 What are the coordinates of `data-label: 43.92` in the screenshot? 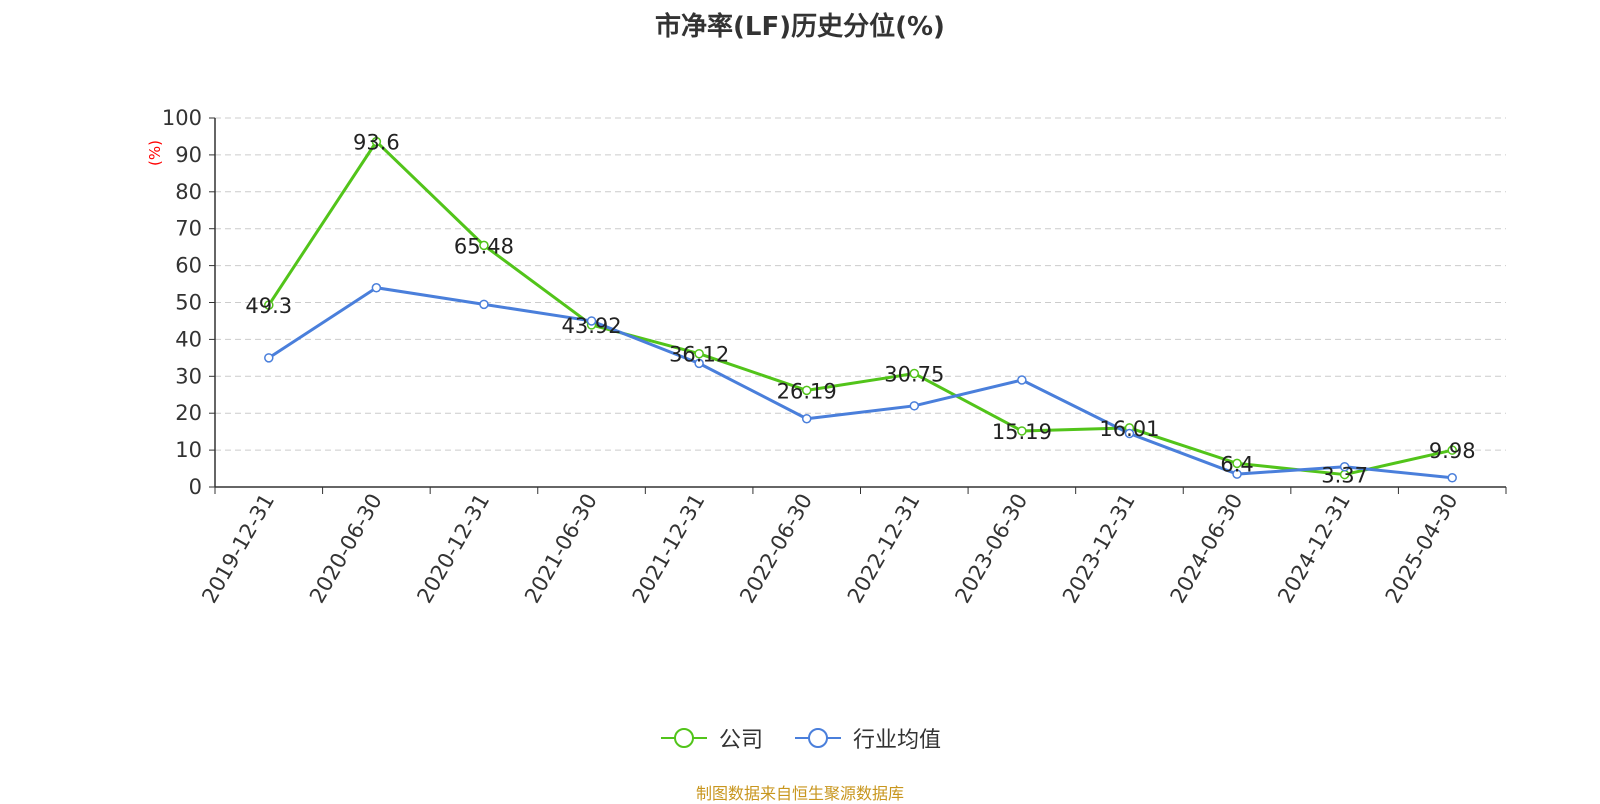 It's located at (591, 326).